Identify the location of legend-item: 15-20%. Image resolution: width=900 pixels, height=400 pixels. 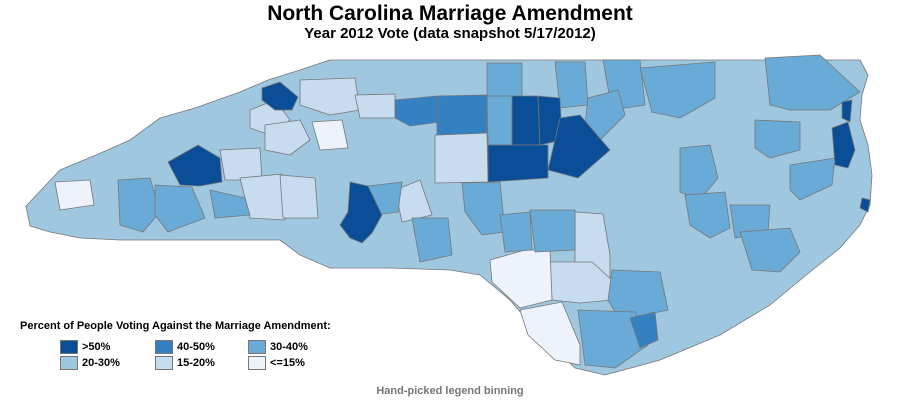
(185, 363).